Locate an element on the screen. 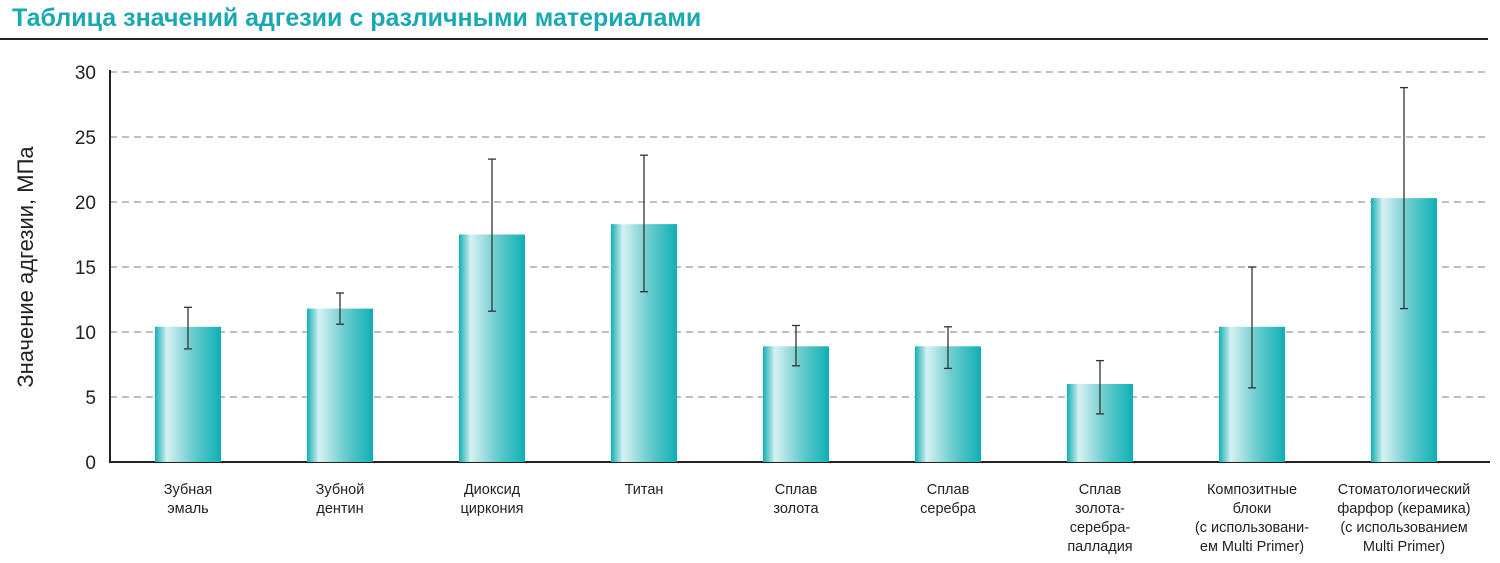  bar is located at coordinates (340, 385).